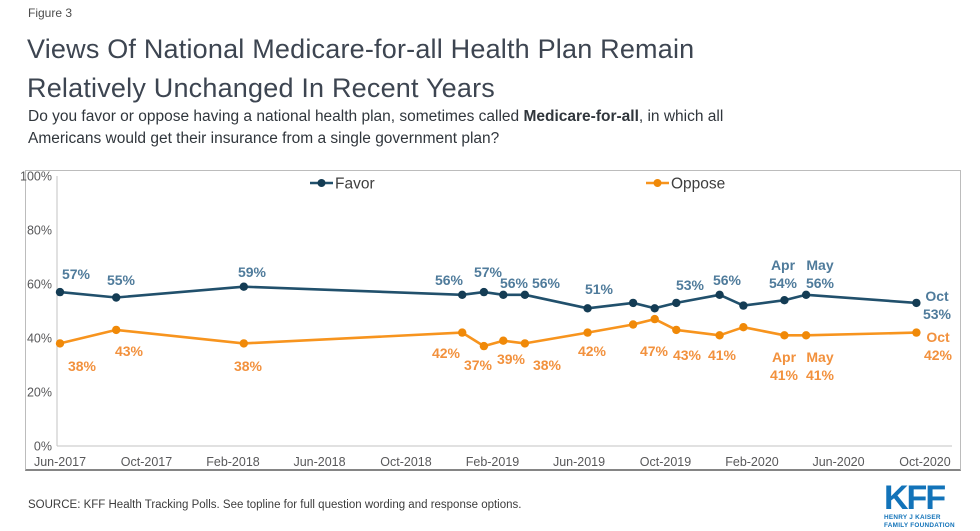 Image resolution: width=980 pixels, height=531 pixels. What do you see at coordinates (819, 265) in the screenshot?
I see `favor-point-label: May` at bounding box center [819, 265].